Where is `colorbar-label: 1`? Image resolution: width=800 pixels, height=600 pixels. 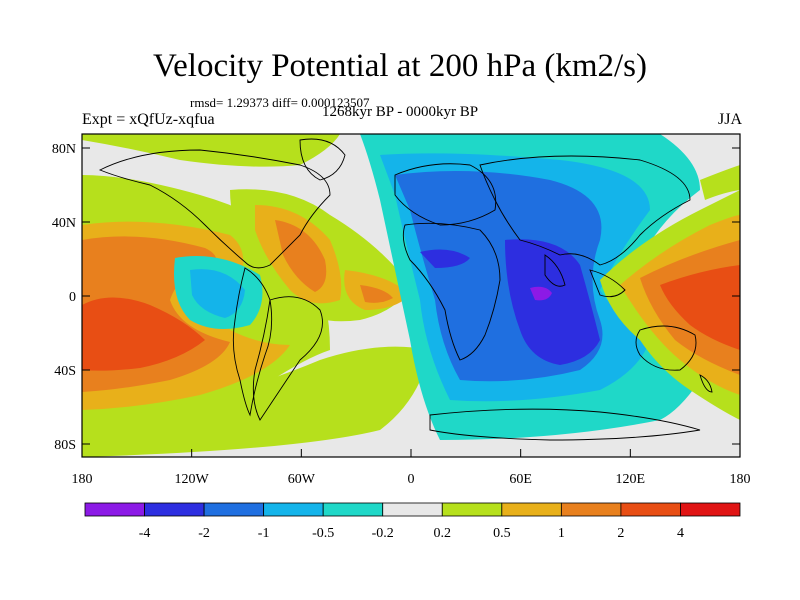 colorbar-label: 1 is located at coordinates (561, 533).